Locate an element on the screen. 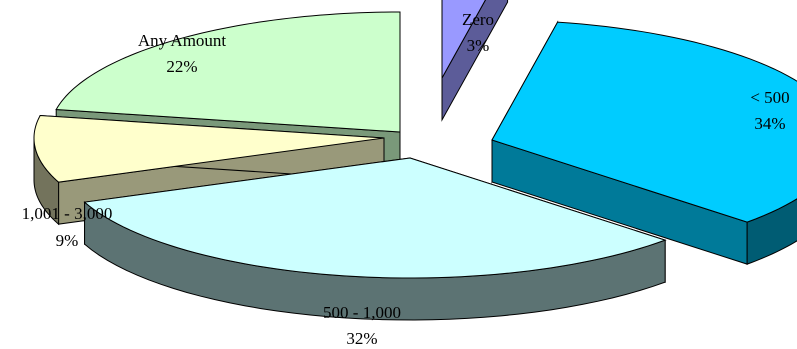 The width and height of the screenshot is (797, 349). pie-slice-top-zero is located at coordinates (463, 40).